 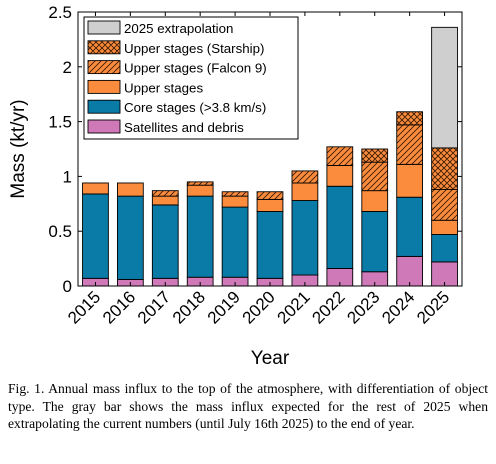 I want to click on bar-core-2024, so click(x=410, y=226).